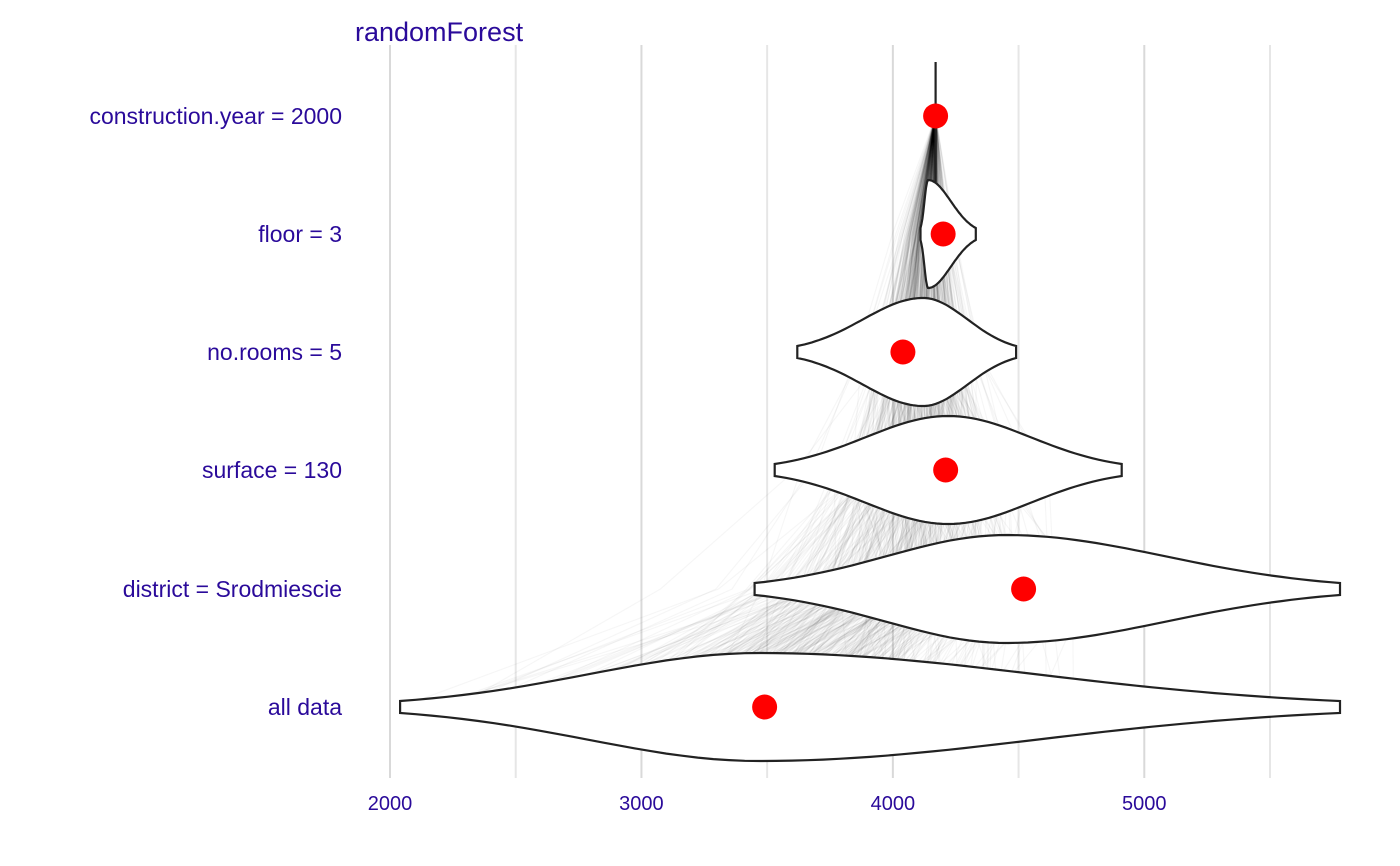 This screenshot has height=866, width=1400. I want to click on x-tick-label: 3000, so click(641, 804).